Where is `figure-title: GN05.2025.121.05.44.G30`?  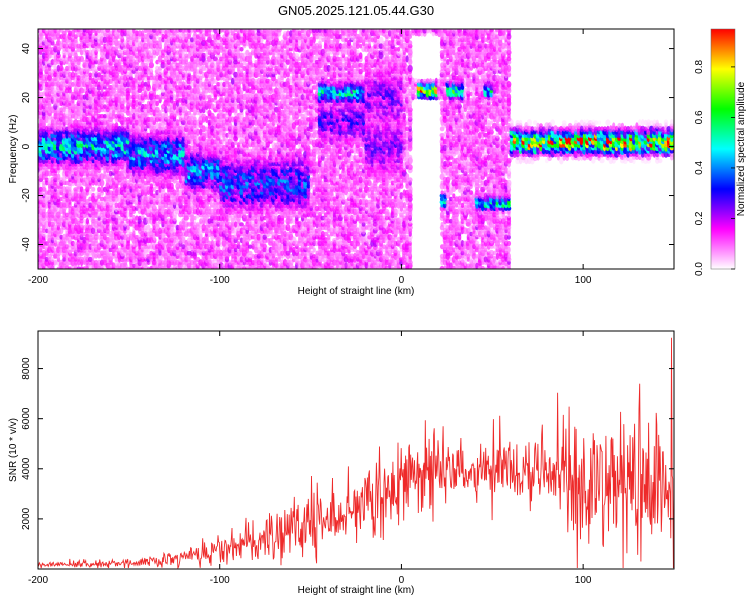
figure-title: GN05.2025.121.05.44.G30 is located at coordinates (356, 10).